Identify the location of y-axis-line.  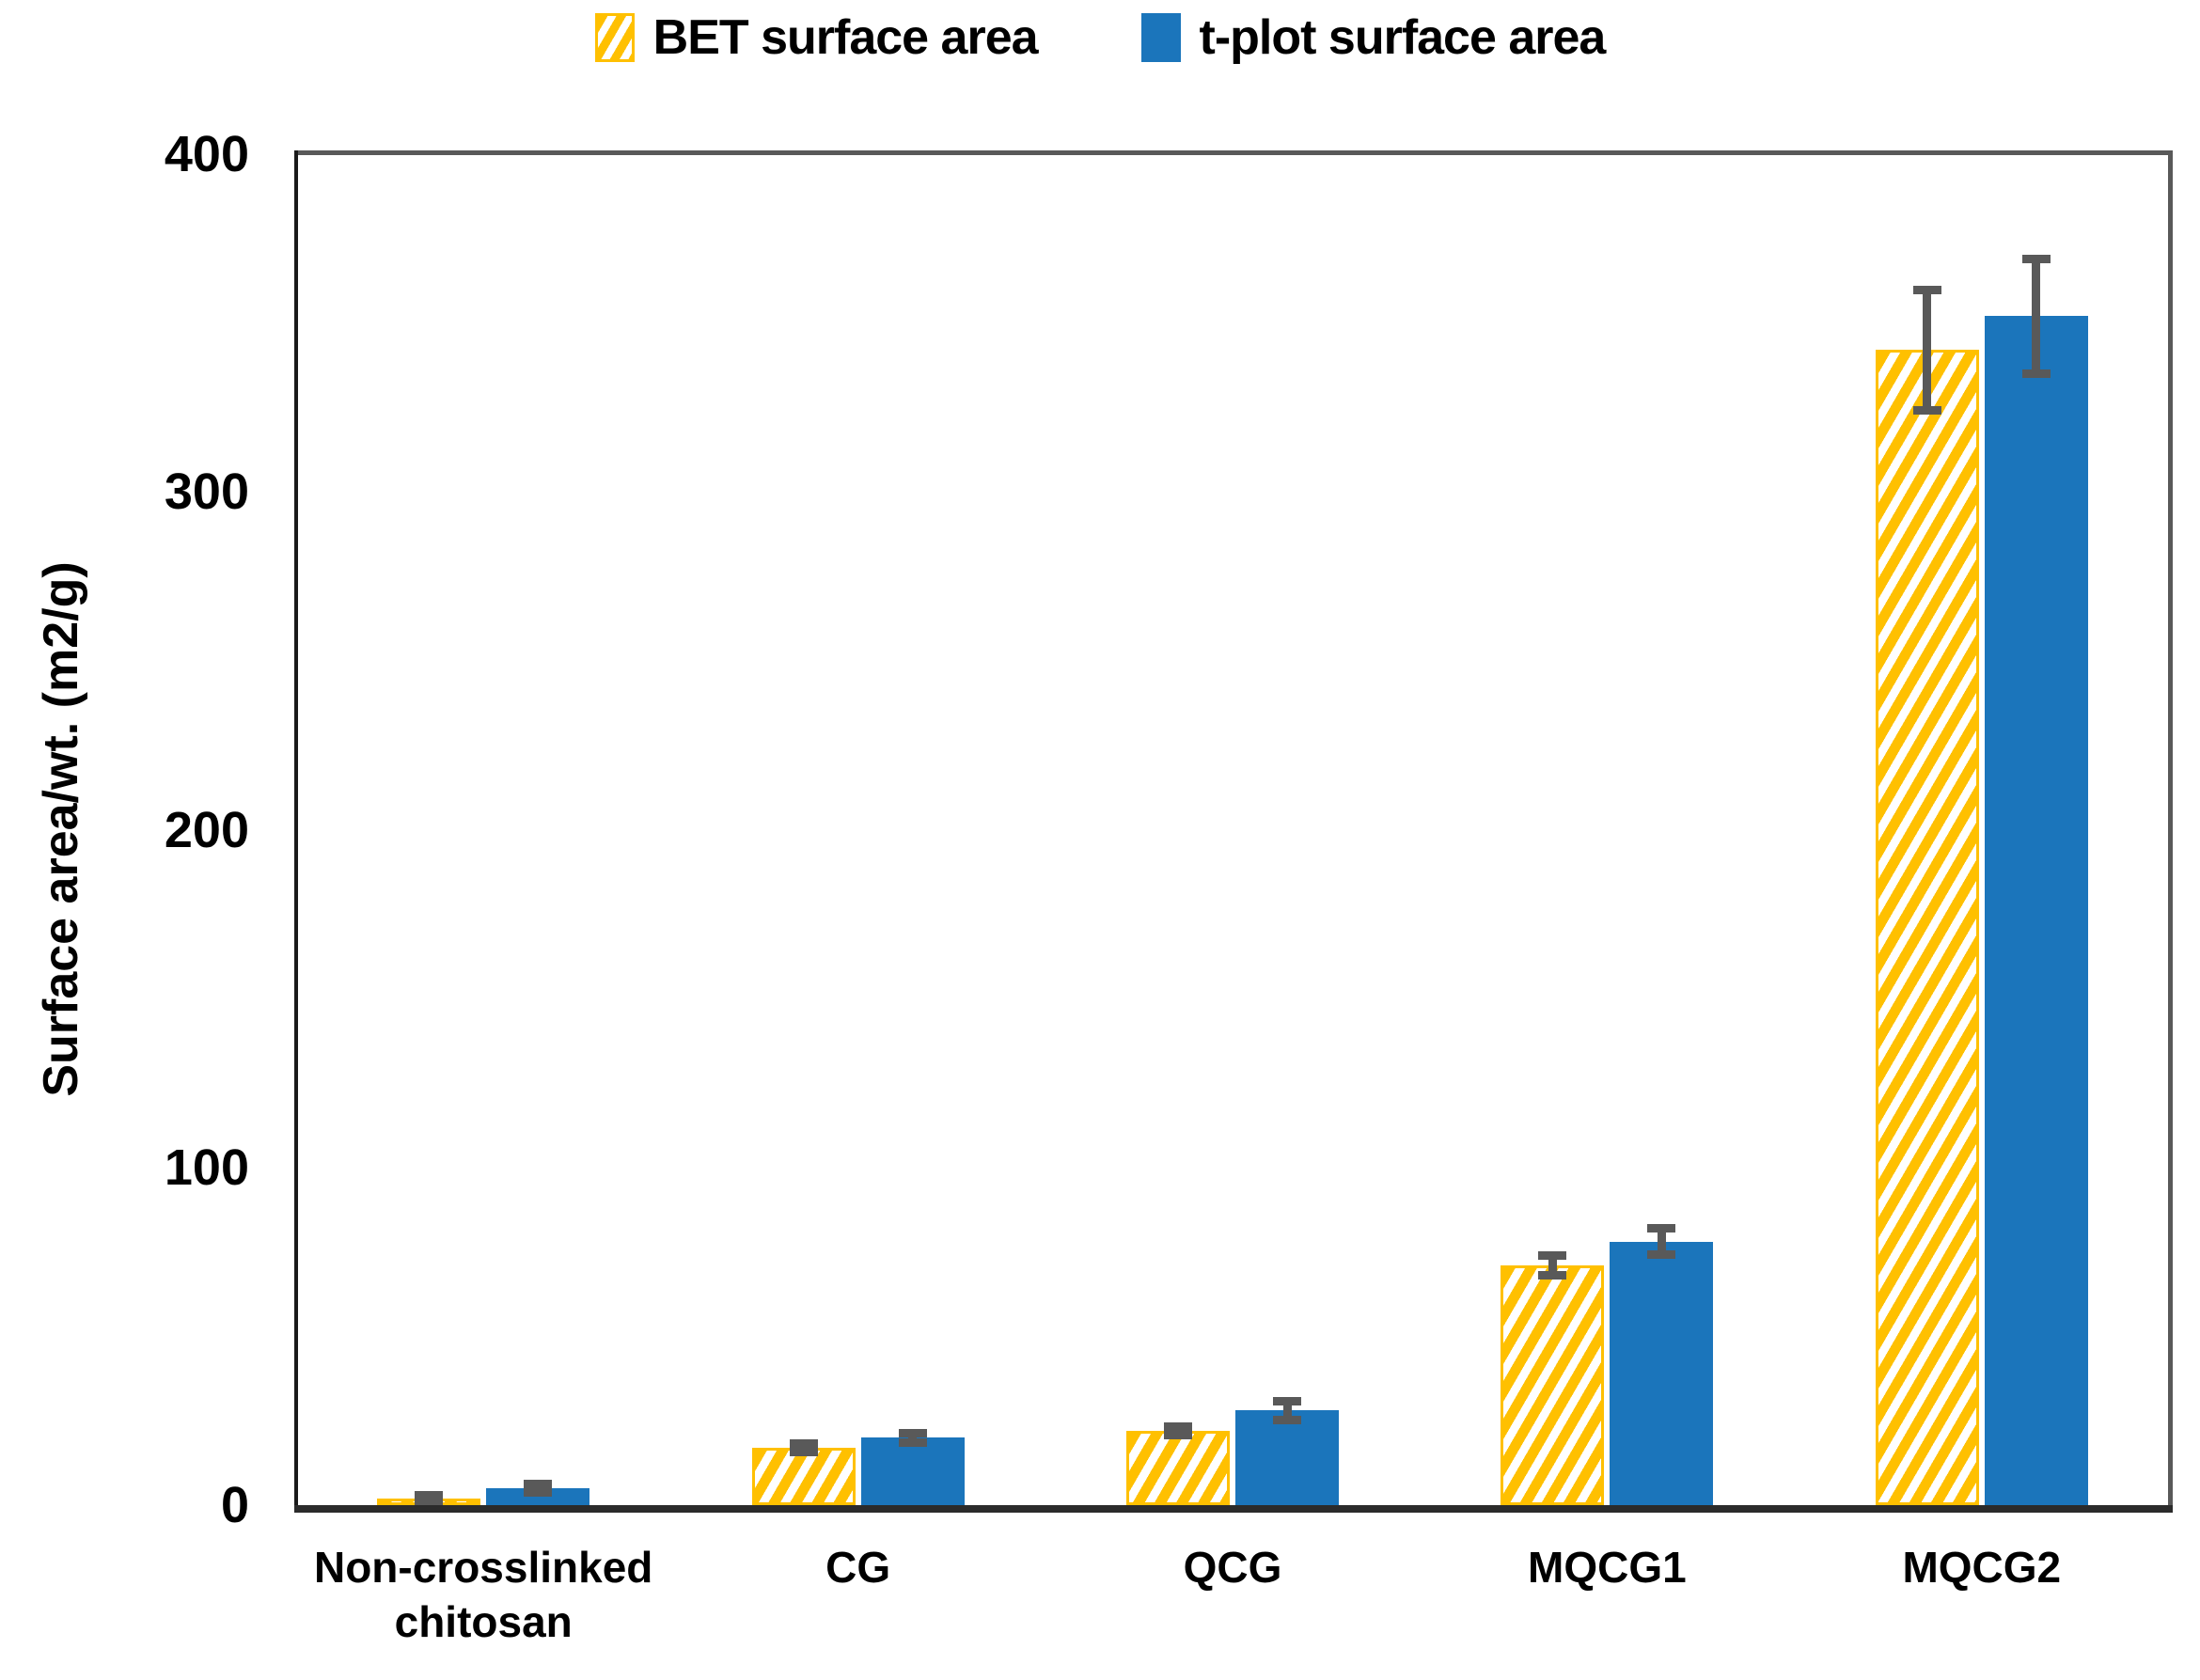
(296, 830).